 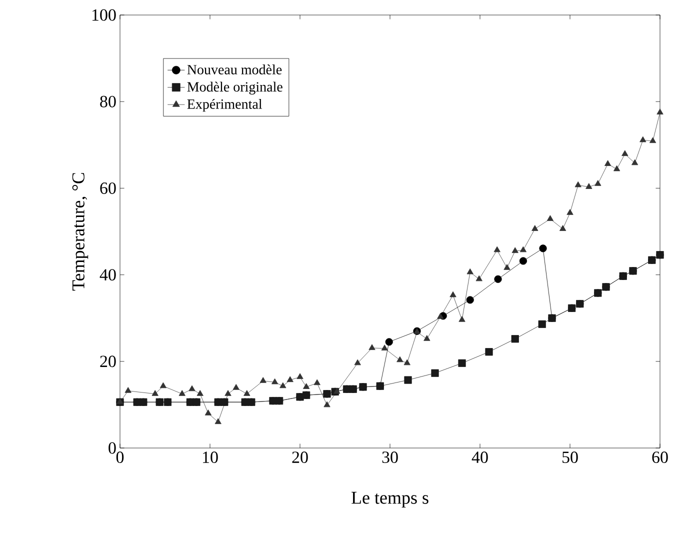 What do you see at coordinates (480, 458) in the screenshot?
I see `x-tick-label: 40` at bounding box center [480, 458].